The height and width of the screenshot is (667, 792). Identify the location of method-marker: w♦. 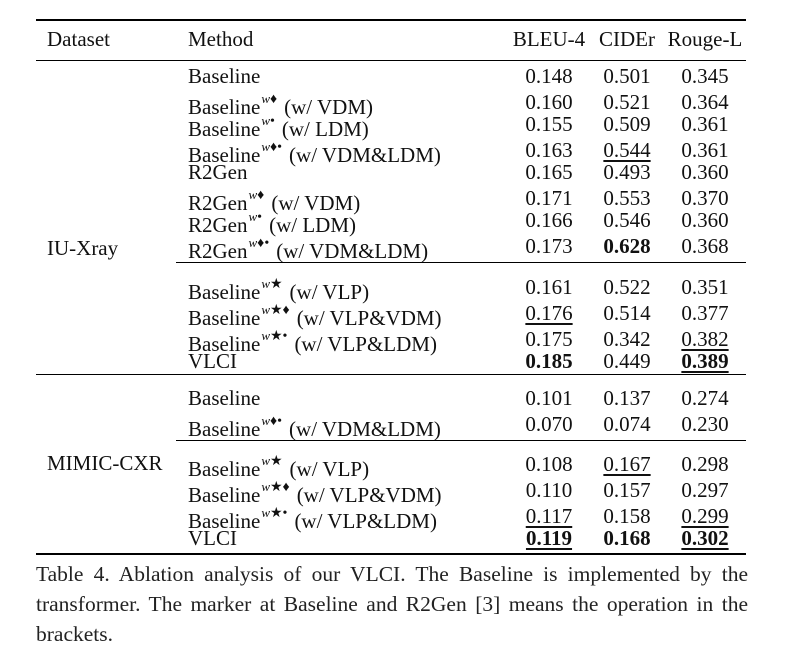
(269, 99).